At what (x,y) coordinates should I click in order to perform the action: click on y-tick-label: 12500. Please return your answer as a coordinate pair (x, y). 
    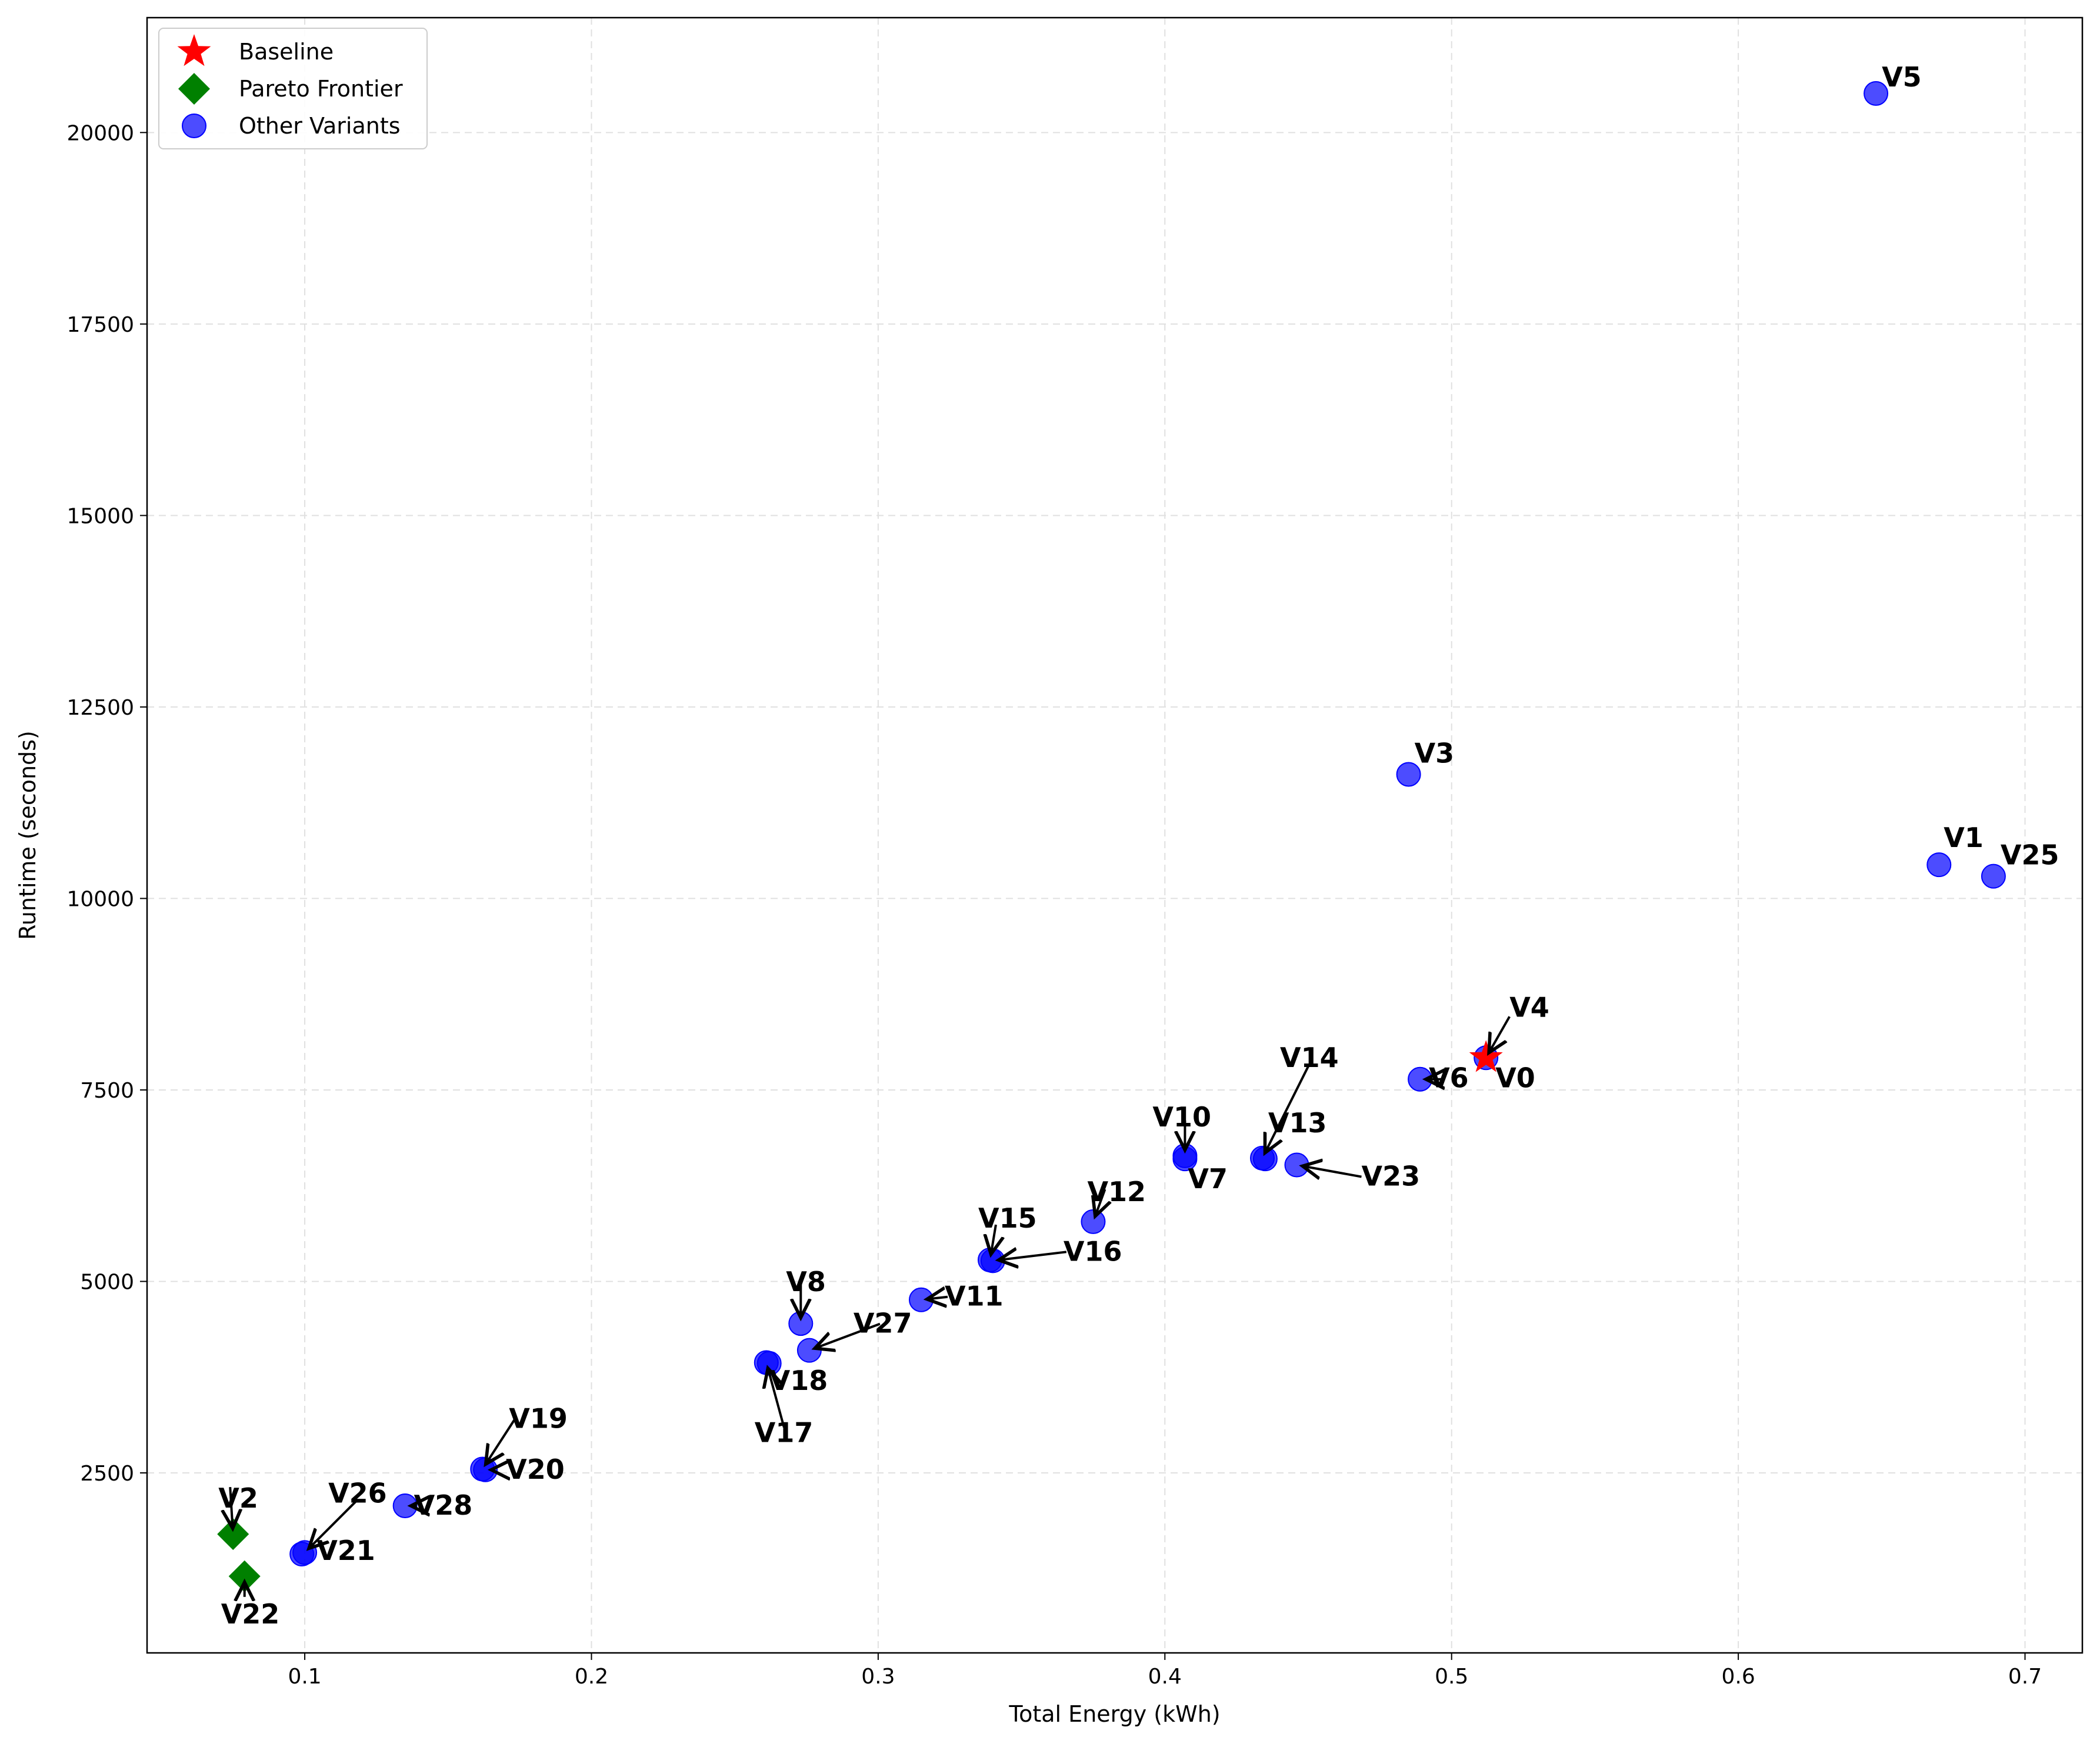
    Looking at the image, I should click on (100, 708).